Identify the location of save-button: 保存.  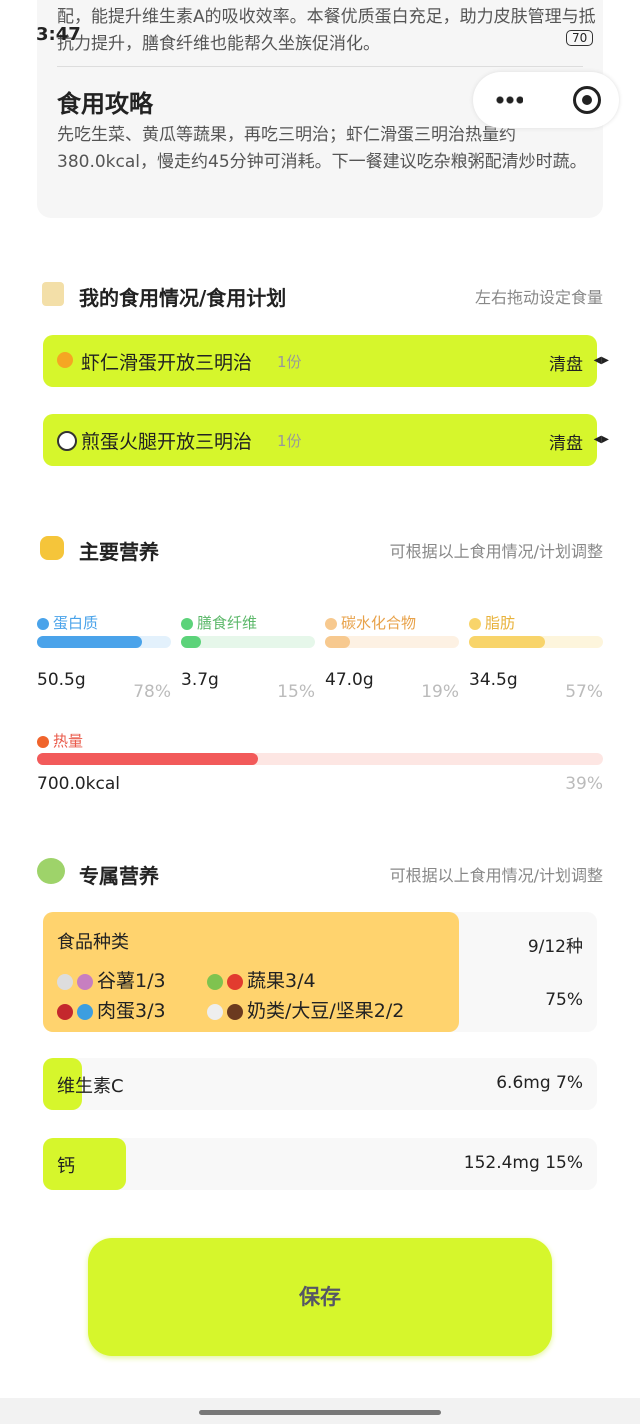
(320, 1297).